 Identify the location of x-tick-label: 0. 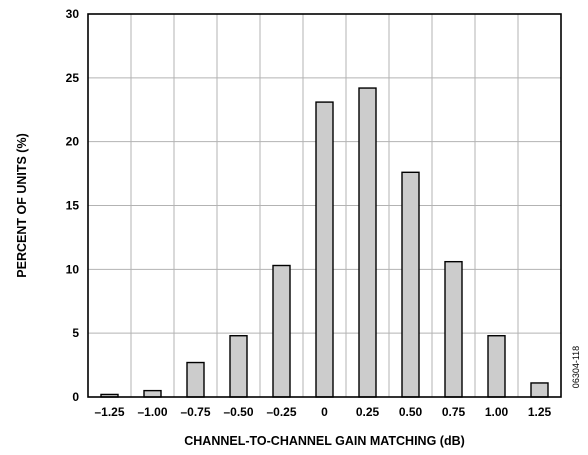
(324, 412).